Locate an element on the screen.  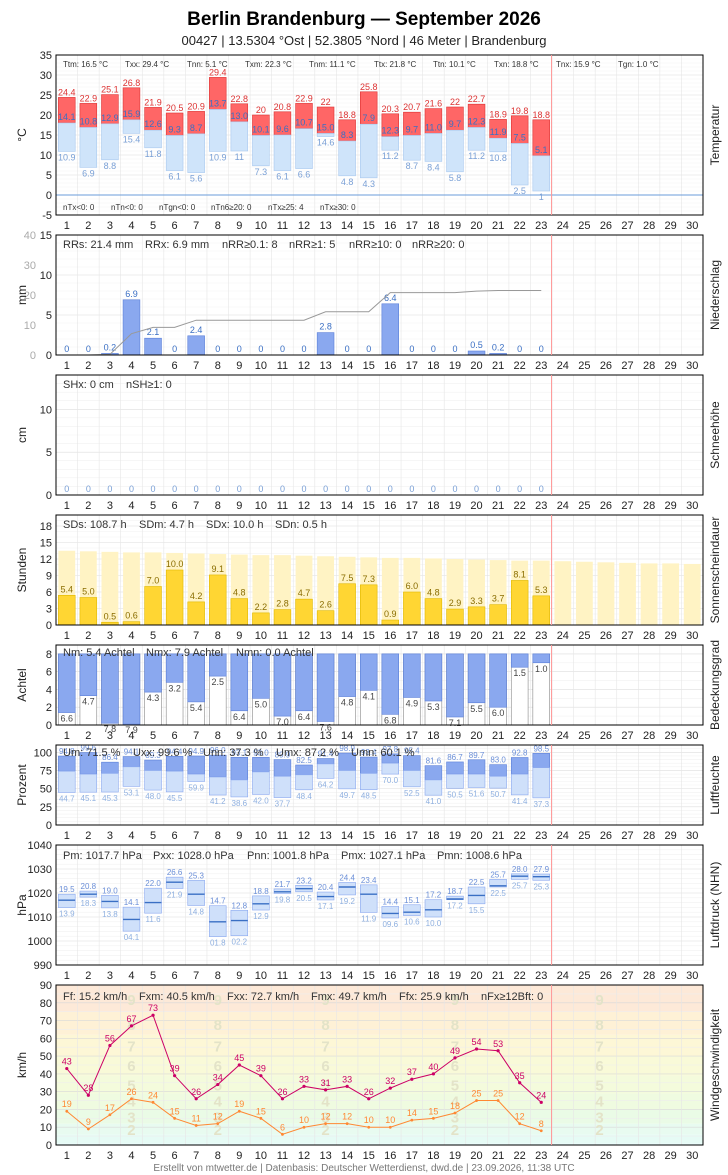
wind-mean-label: 15 is located at coordinates (261, 1111).